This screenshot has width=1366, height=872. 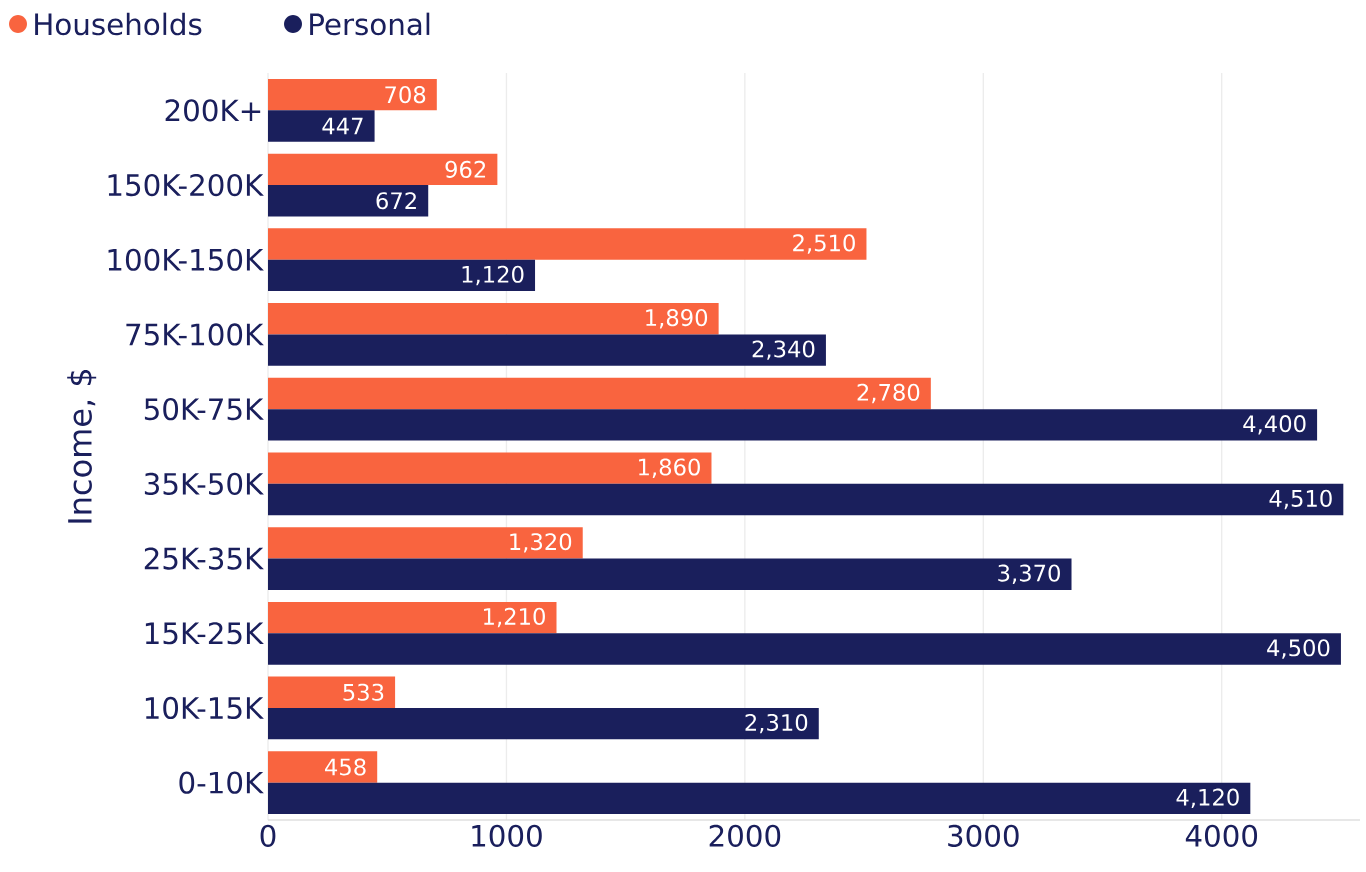 I want to click on data-label: 708, so click(x=405, y=95).